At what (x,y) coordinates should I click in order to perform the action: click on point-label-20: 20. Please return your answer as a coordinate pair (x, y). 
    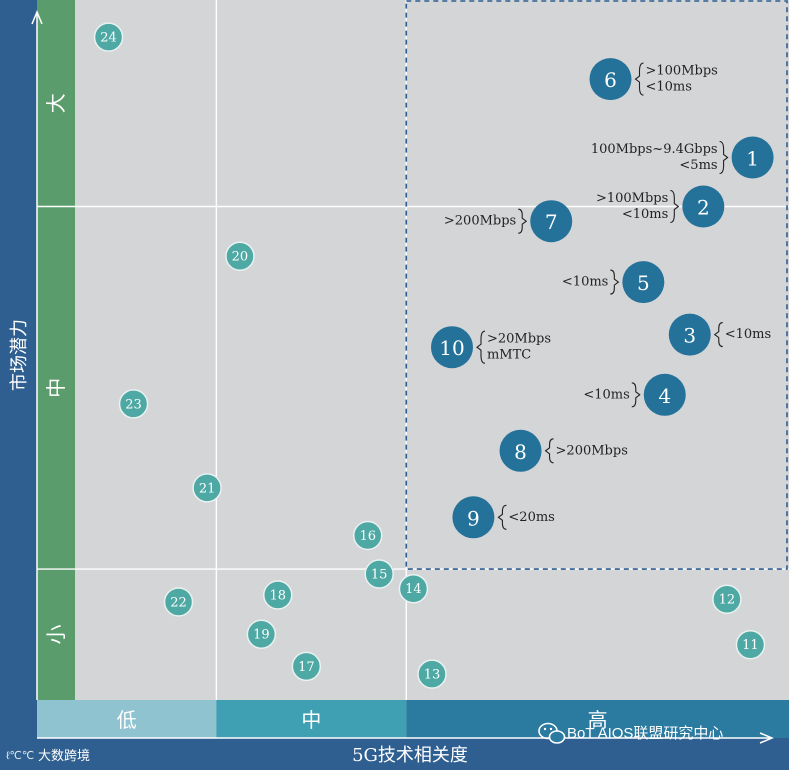
    Looking at the image, I should click on (240, 257).